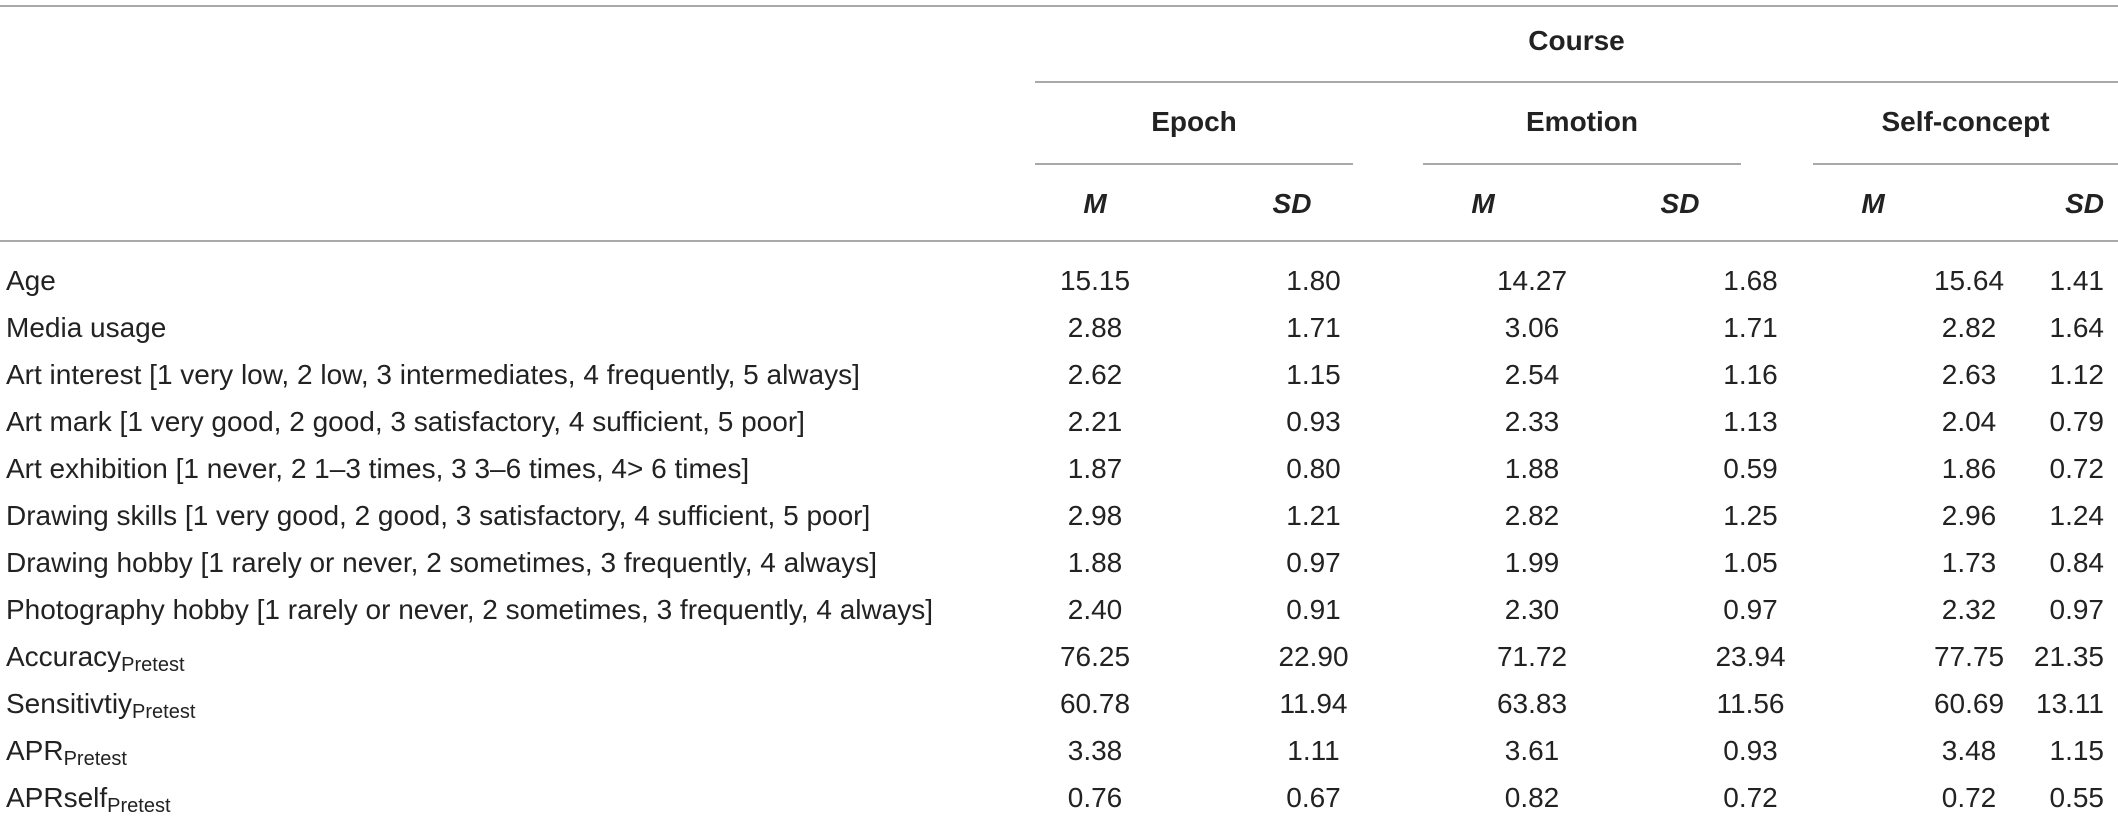  Describe the element at coordinates (1095, 421) in the screenshot. I see `mean-cell: 2.21` at that location.